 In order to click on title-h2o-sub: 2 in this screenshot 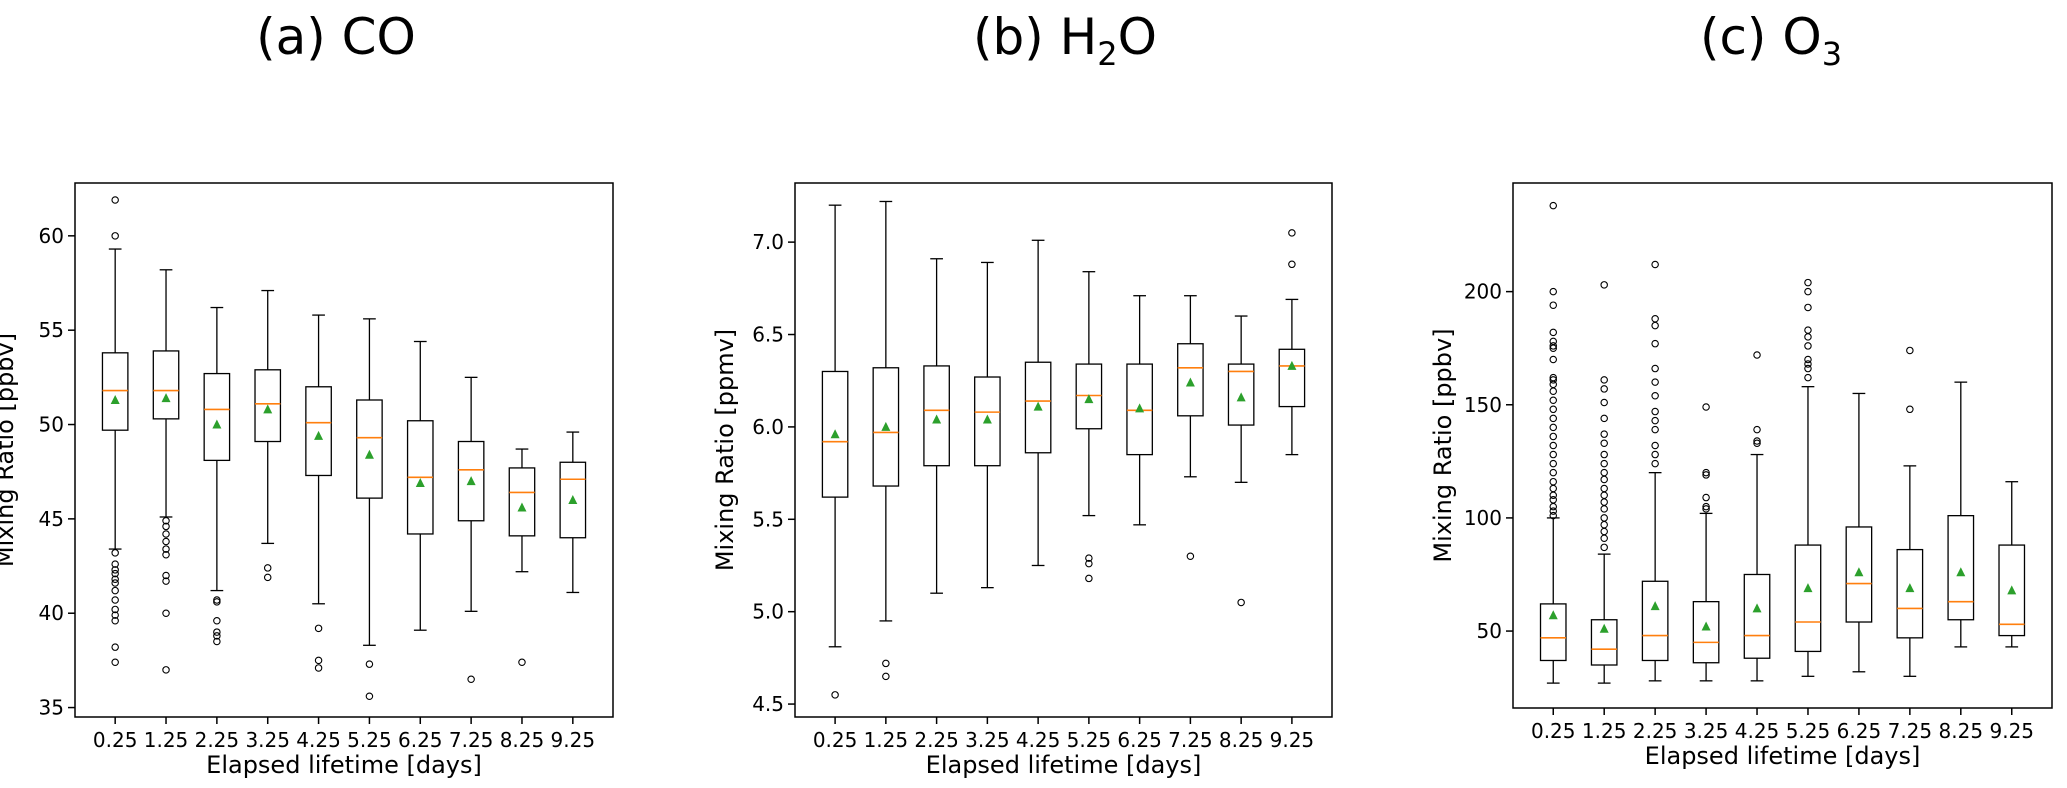, I will do `click(1107, 54)`.